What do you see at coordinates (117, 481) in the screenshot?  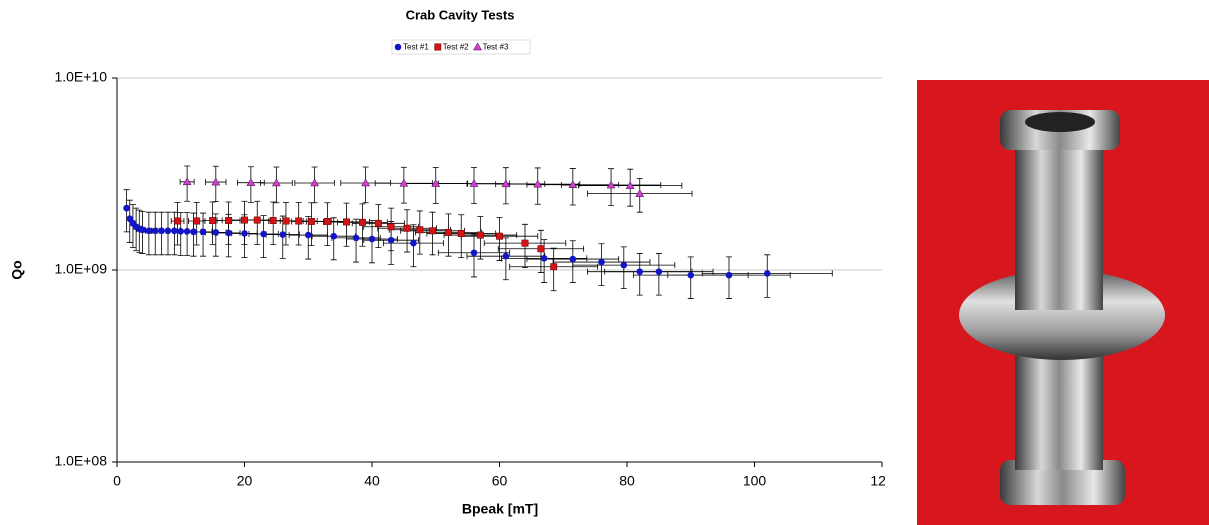 I see `x-tick-label: 0` at bounding box center [117, 481].